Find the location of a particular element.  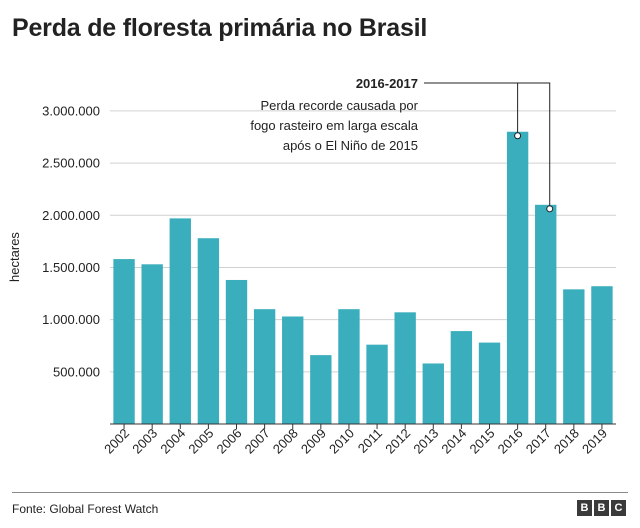

bar-2010 is located at coordinates (349, 366).